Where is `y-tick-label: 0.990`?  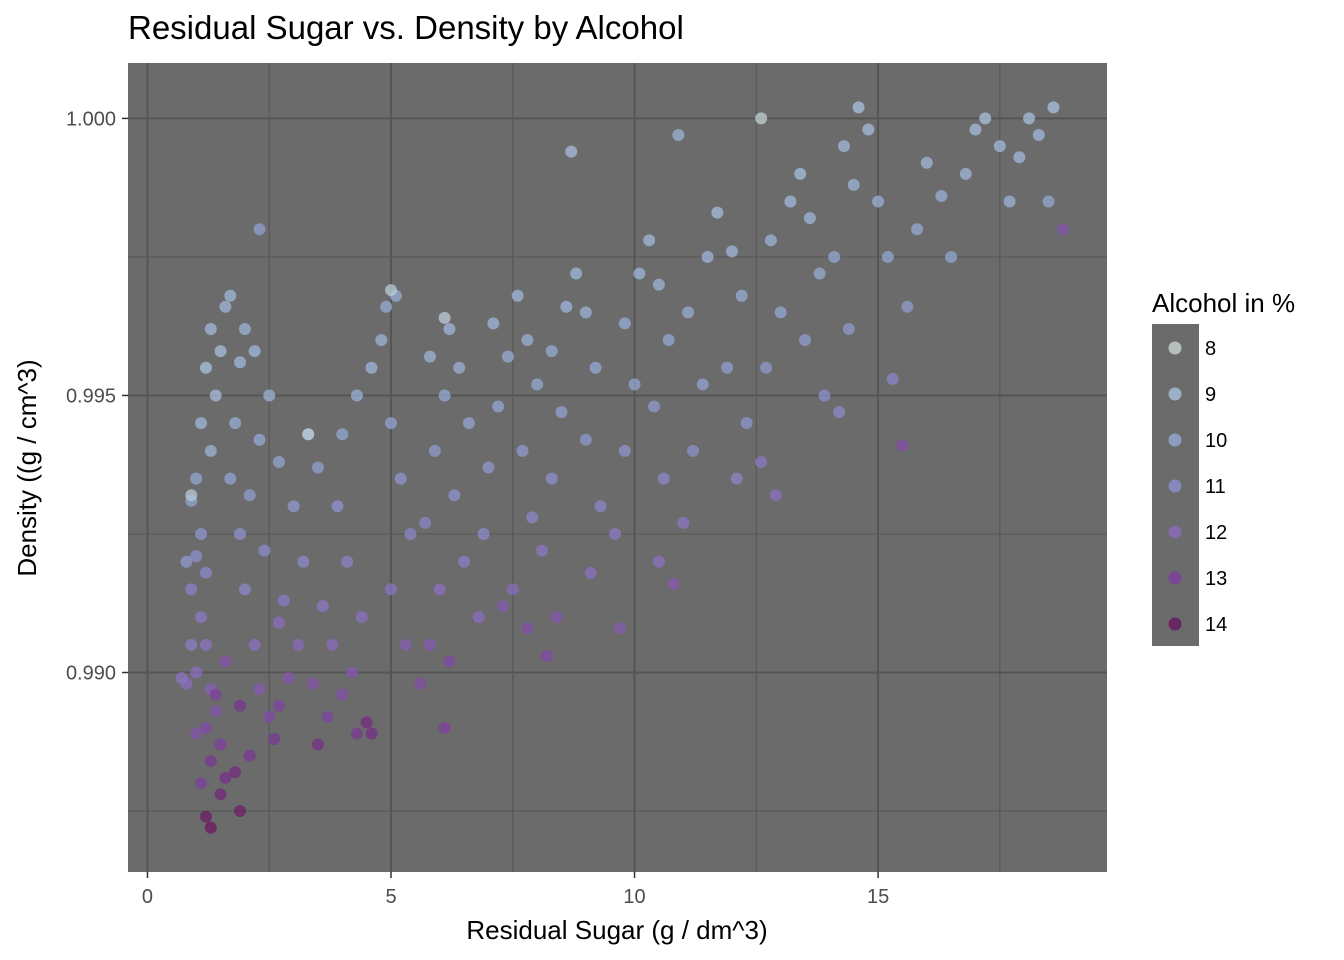 y-tick-label: 0.990 is located at coordinates (91, 674).